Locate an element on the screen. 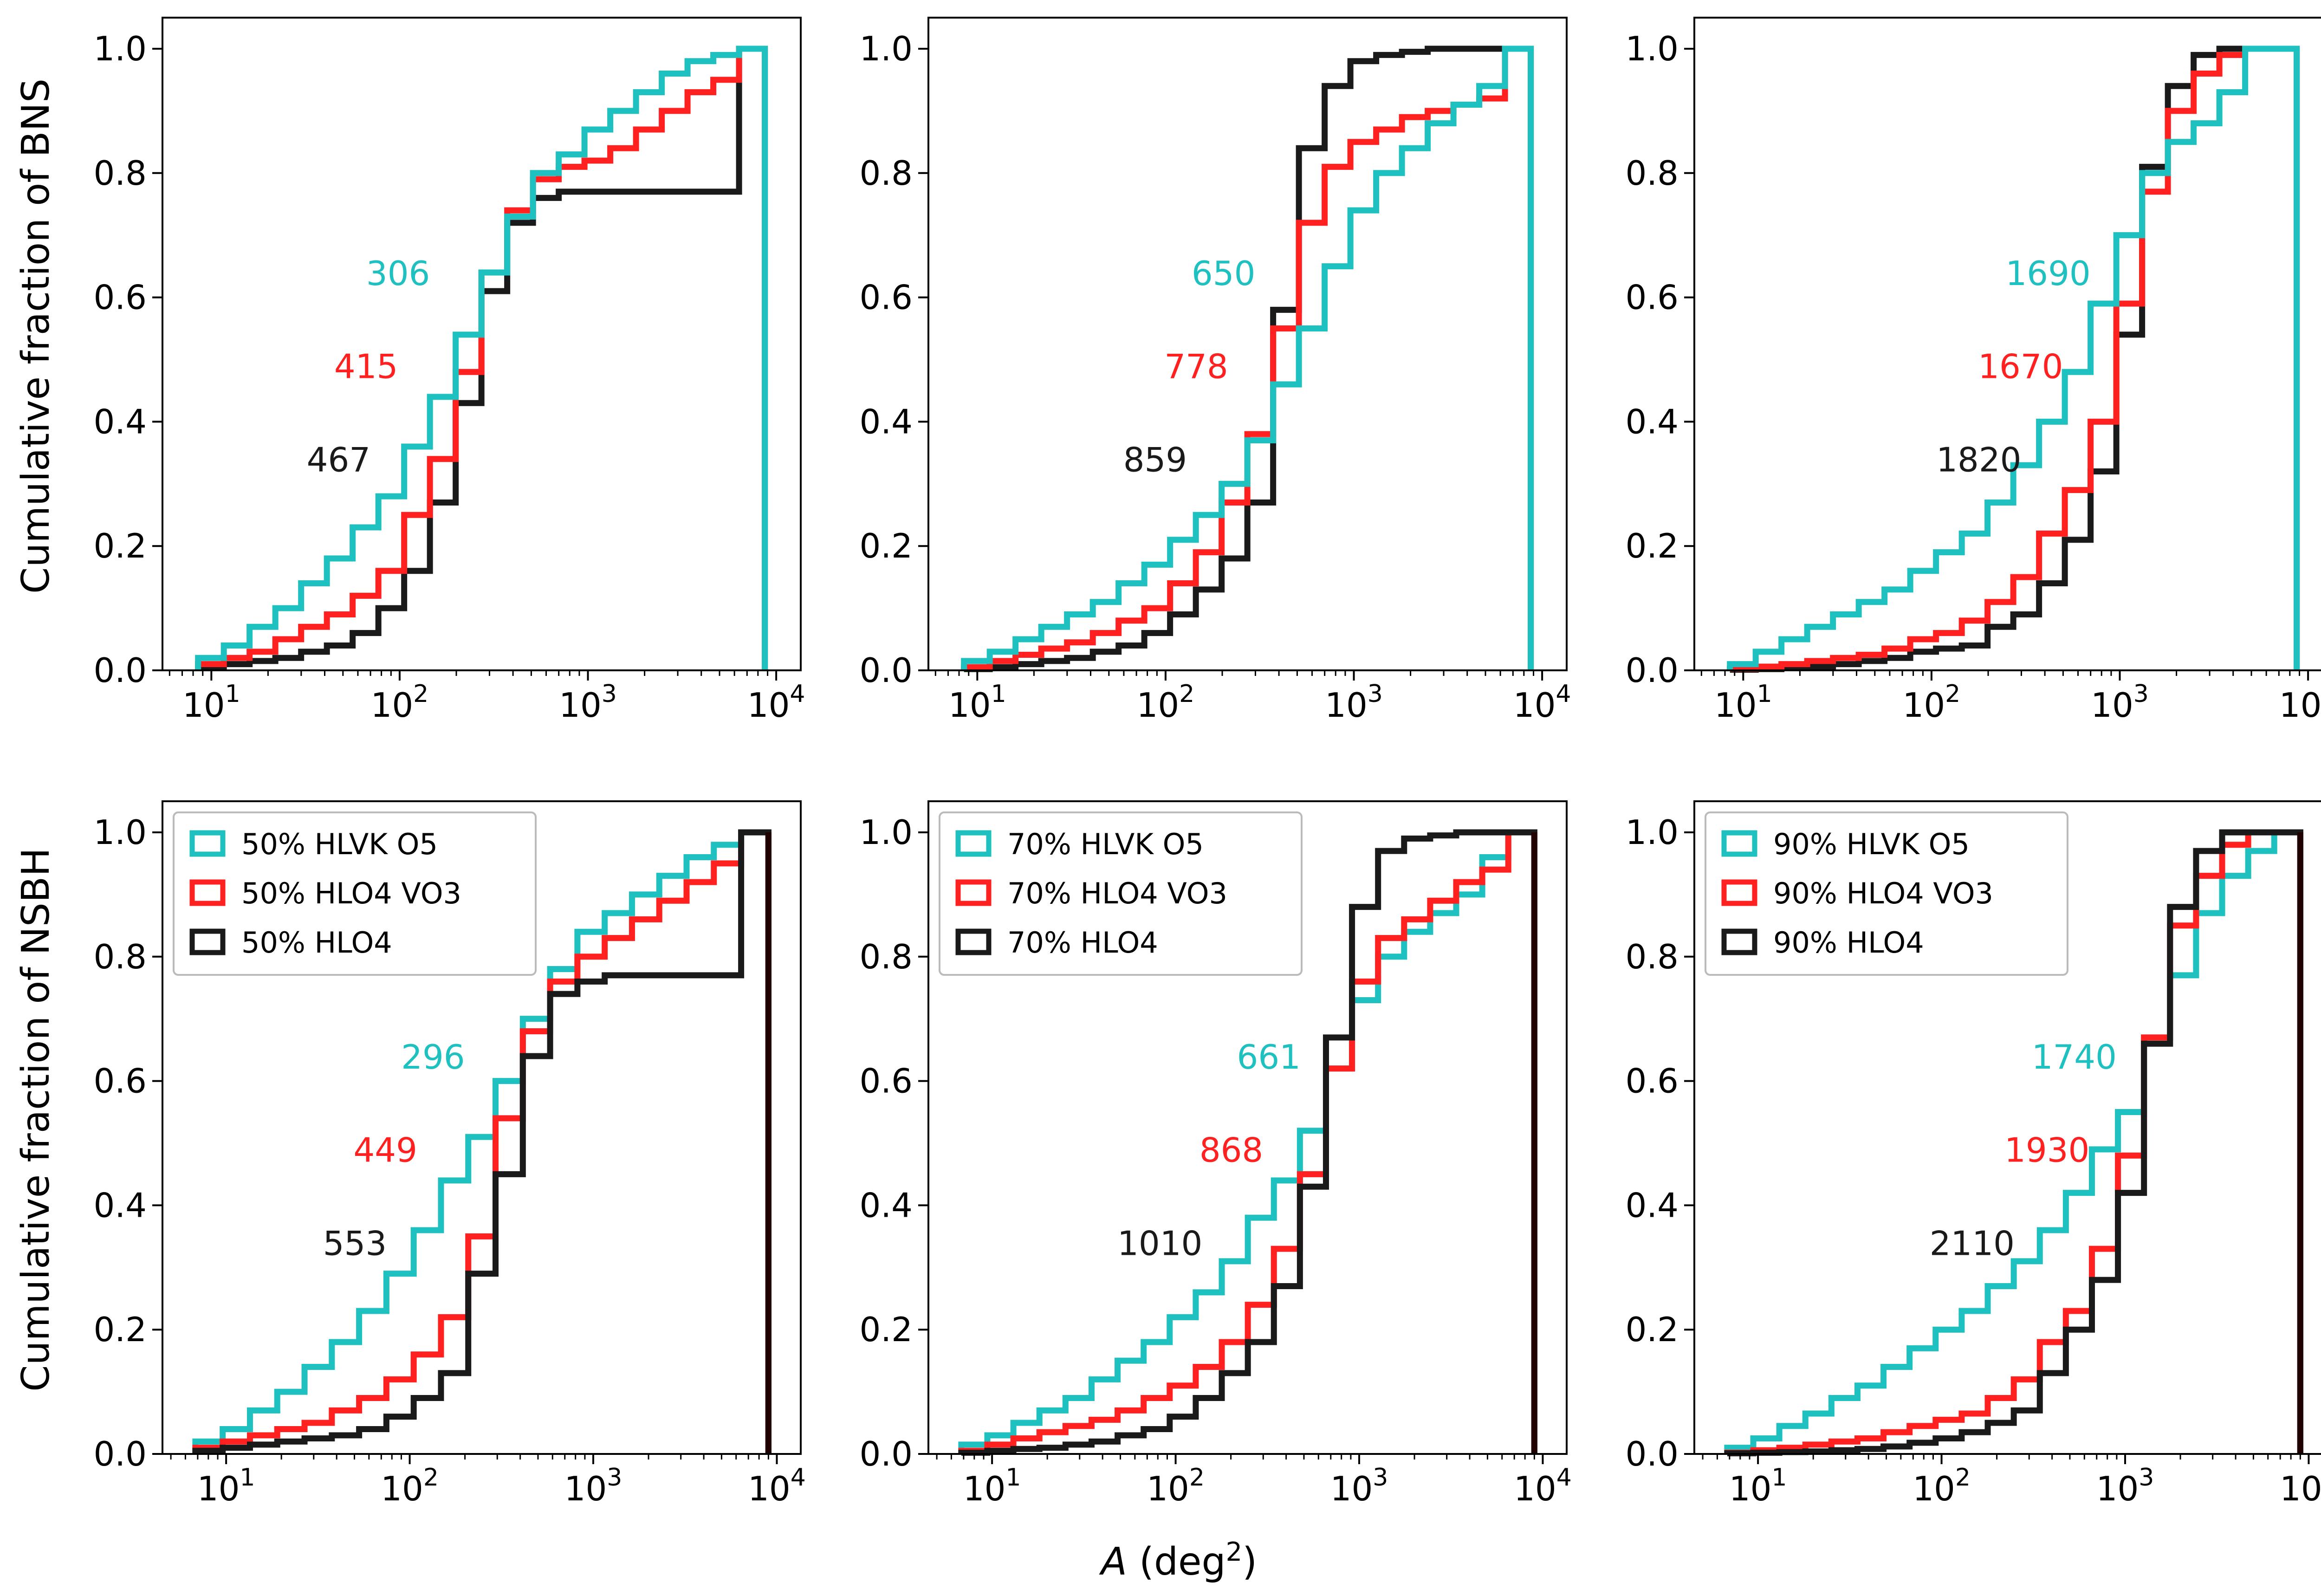 The width and height of the screenshot is (2321, 1596). annotation-hlvk-o5-bns-50: 306 is located at coordinates (398, 273).